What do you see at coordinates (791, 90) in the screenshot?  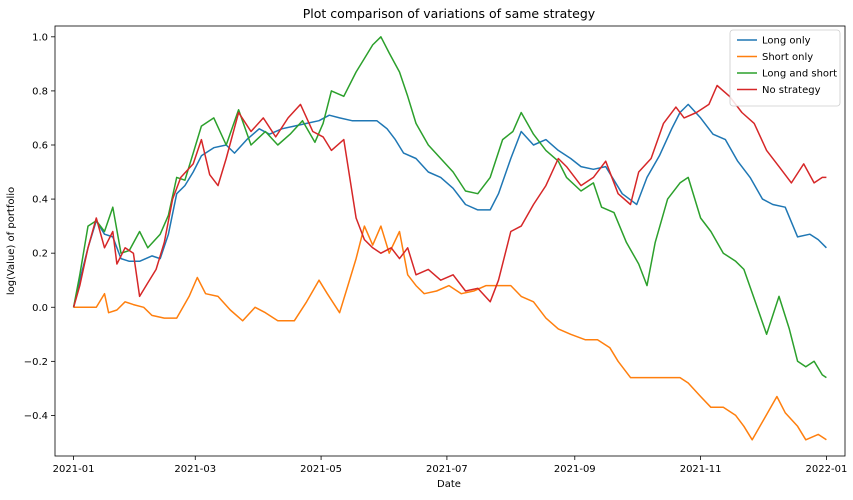 I see `legend-label: No strategy` at bounding box center [791, 90].